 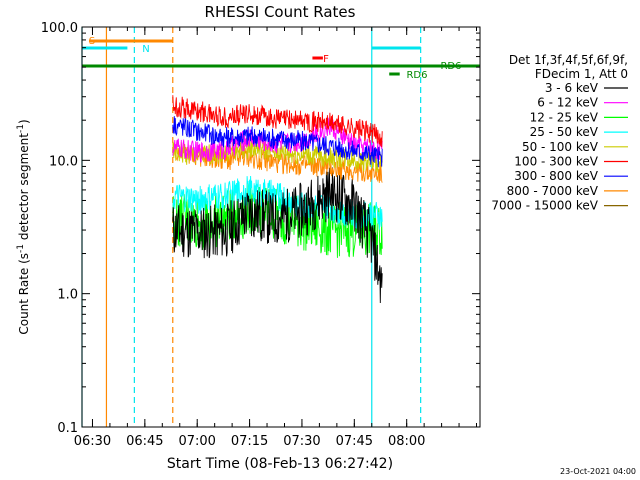 What do you see at coordinates (598, 471) in the screenshot?
I see `footer-timestamp: 23-Oct-2021 04:00` at bounding box center [598, 471].